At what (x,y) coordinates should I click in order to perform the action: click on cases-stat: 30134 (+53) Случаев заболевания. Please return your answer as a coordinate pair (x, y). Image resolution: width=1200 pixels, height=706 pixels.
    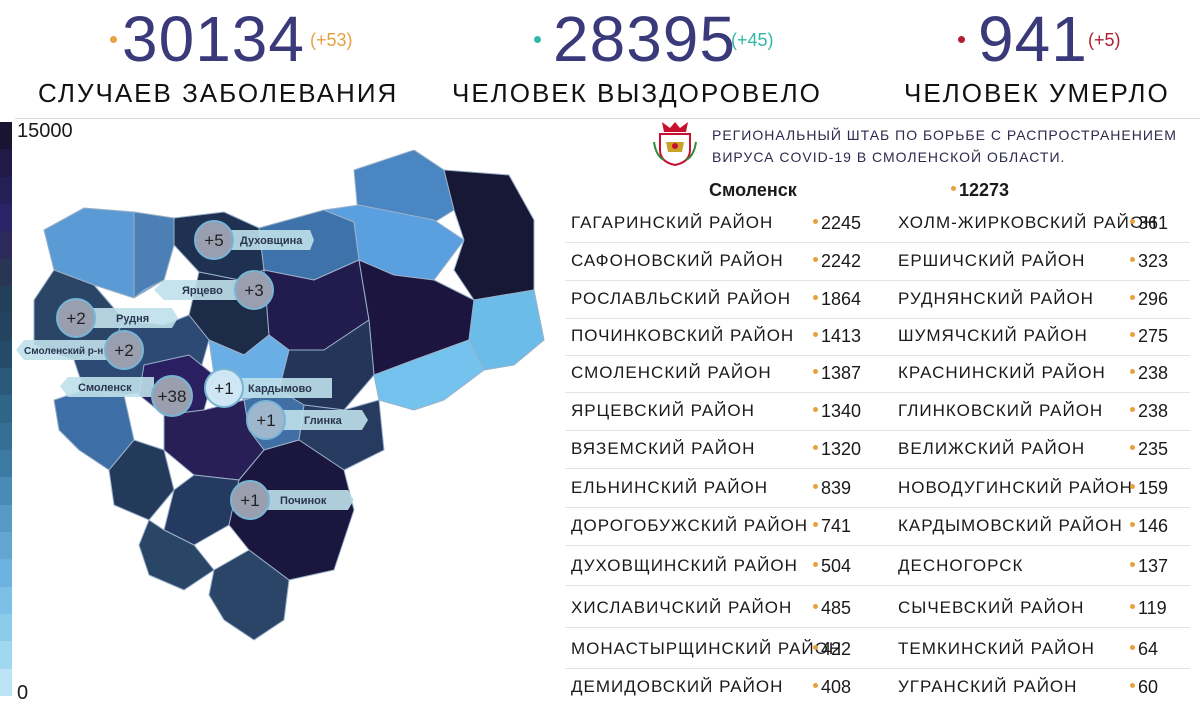
    Looking at the image, I should click on (200, 59).